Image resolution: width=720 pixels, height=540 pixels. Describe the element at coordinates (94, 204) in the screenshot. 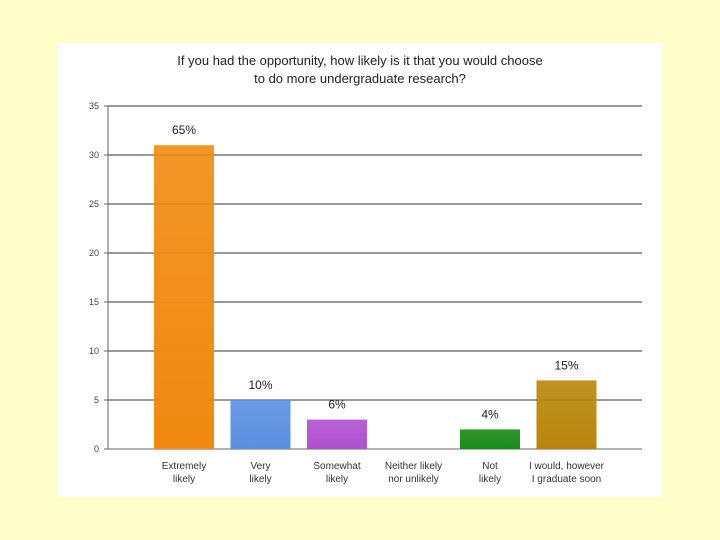

I see `y-tick-label: 25` at that location.